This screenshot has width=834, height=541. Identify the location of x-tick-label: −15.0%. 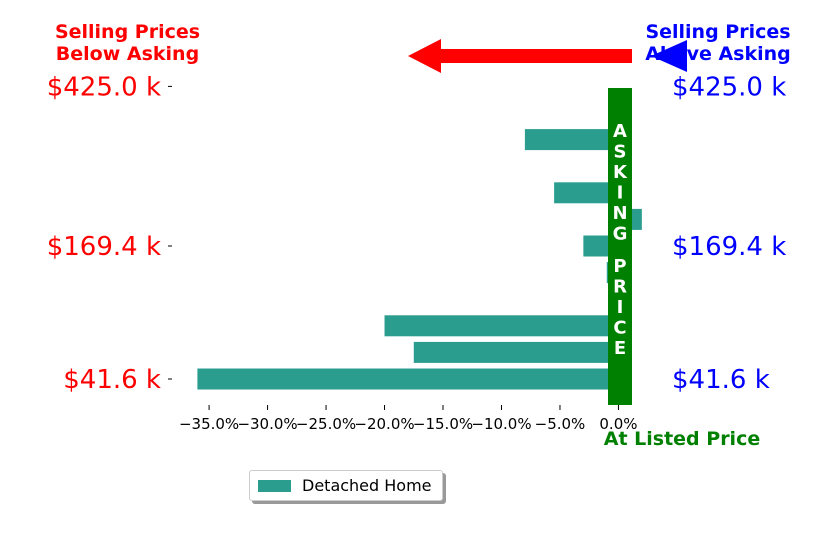
(443, 424).